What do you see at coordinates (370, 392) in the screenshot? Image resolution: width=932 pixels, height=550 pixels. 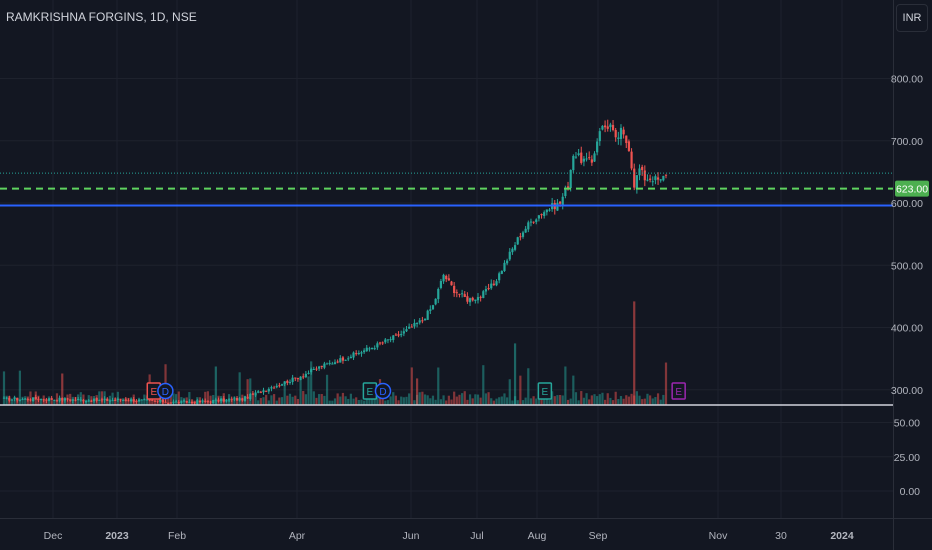 I see `event-marker-label: E` at bounding box center [370, 392].